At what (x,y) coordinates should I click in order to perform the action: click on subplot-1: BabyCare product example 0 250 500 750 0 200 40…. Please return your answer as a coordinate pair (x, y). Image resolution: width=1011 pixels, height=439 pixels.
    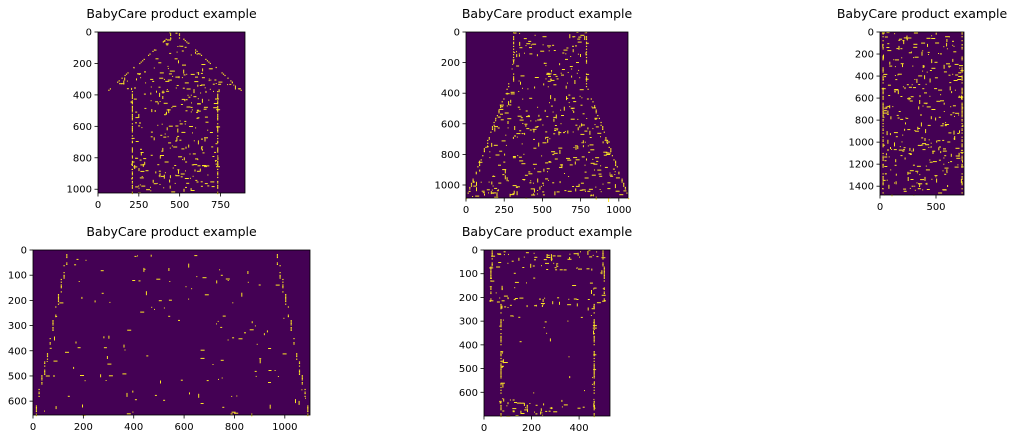
    Looking at the image, I should click on (162, 108).